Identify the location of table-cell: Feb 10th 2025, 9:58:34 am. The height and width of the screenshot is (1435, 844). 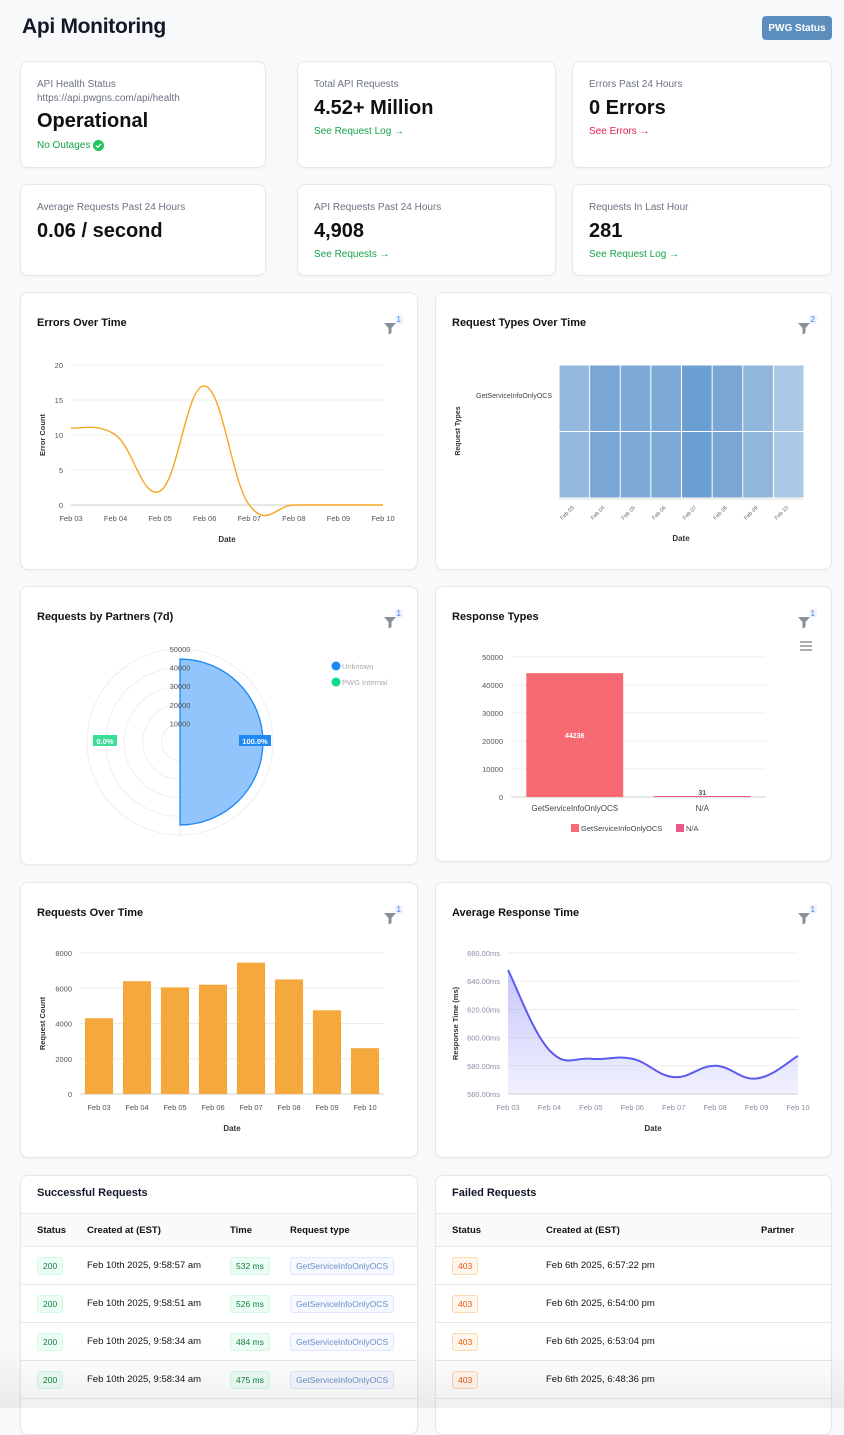
(142, 1379).